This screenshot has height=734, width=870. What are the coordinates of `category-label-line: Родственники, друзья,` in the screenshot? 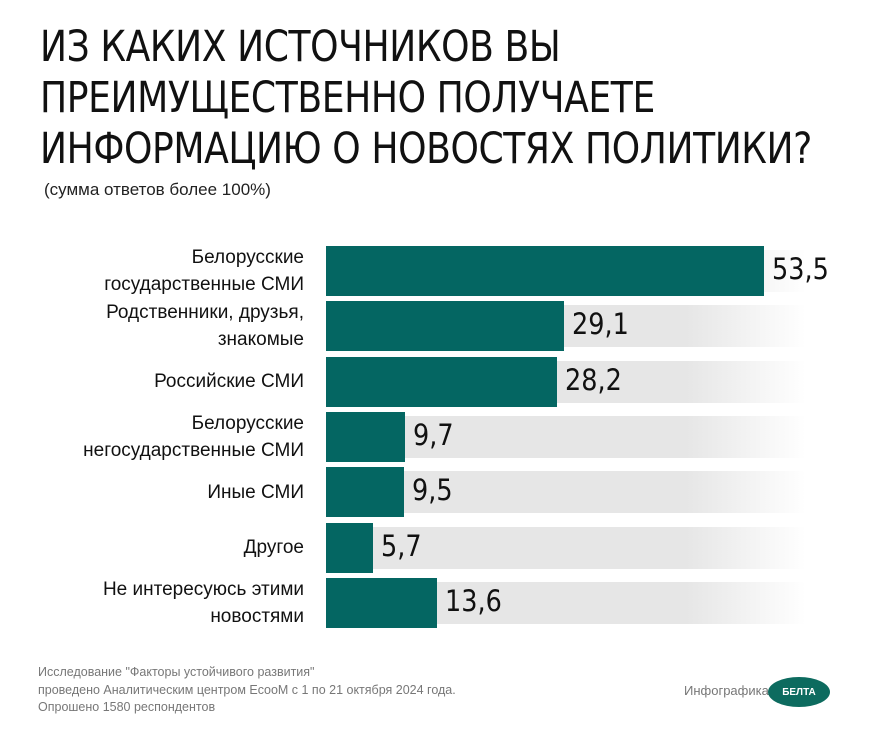 It's located at (205, 313).